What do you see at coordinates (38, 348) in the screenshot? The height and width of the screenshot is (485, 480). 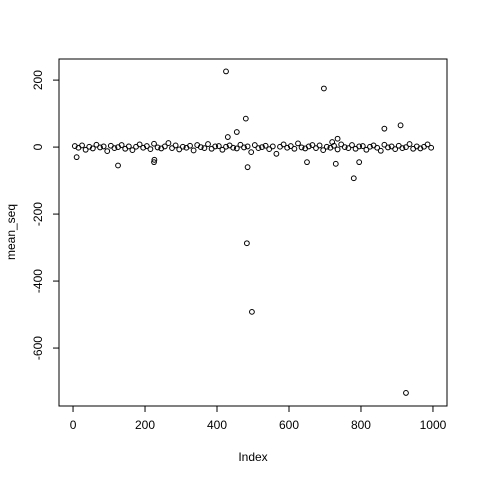 I see `y-tick-label: -600` at bounding box center [38, 348].